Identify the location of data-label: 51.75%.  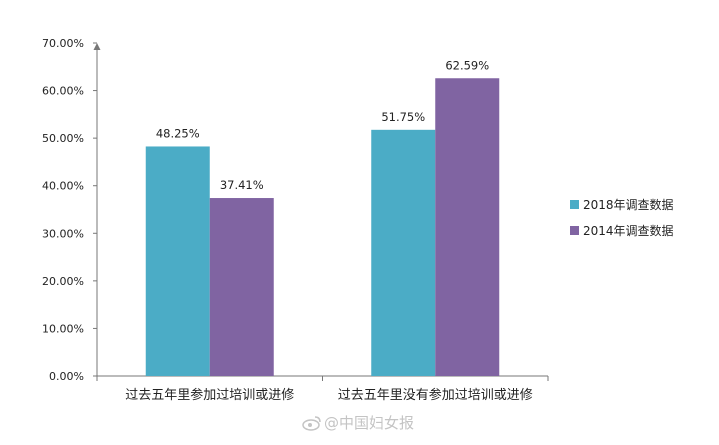
(403, 117).